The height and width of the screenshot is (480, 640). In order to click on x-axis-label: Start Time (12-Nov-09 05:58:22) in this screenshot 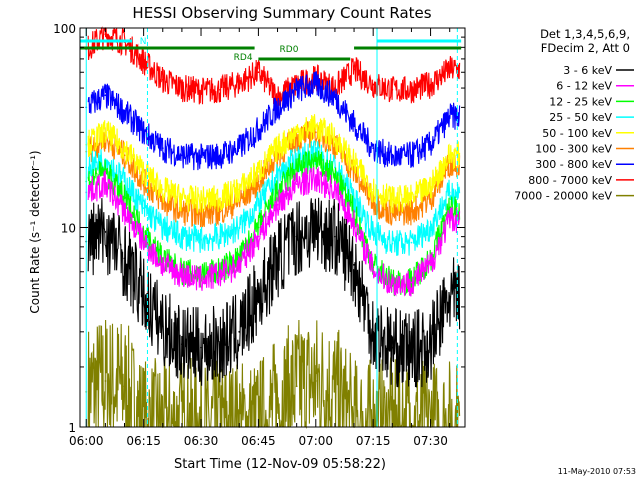, I will do `click(280, 464)`.